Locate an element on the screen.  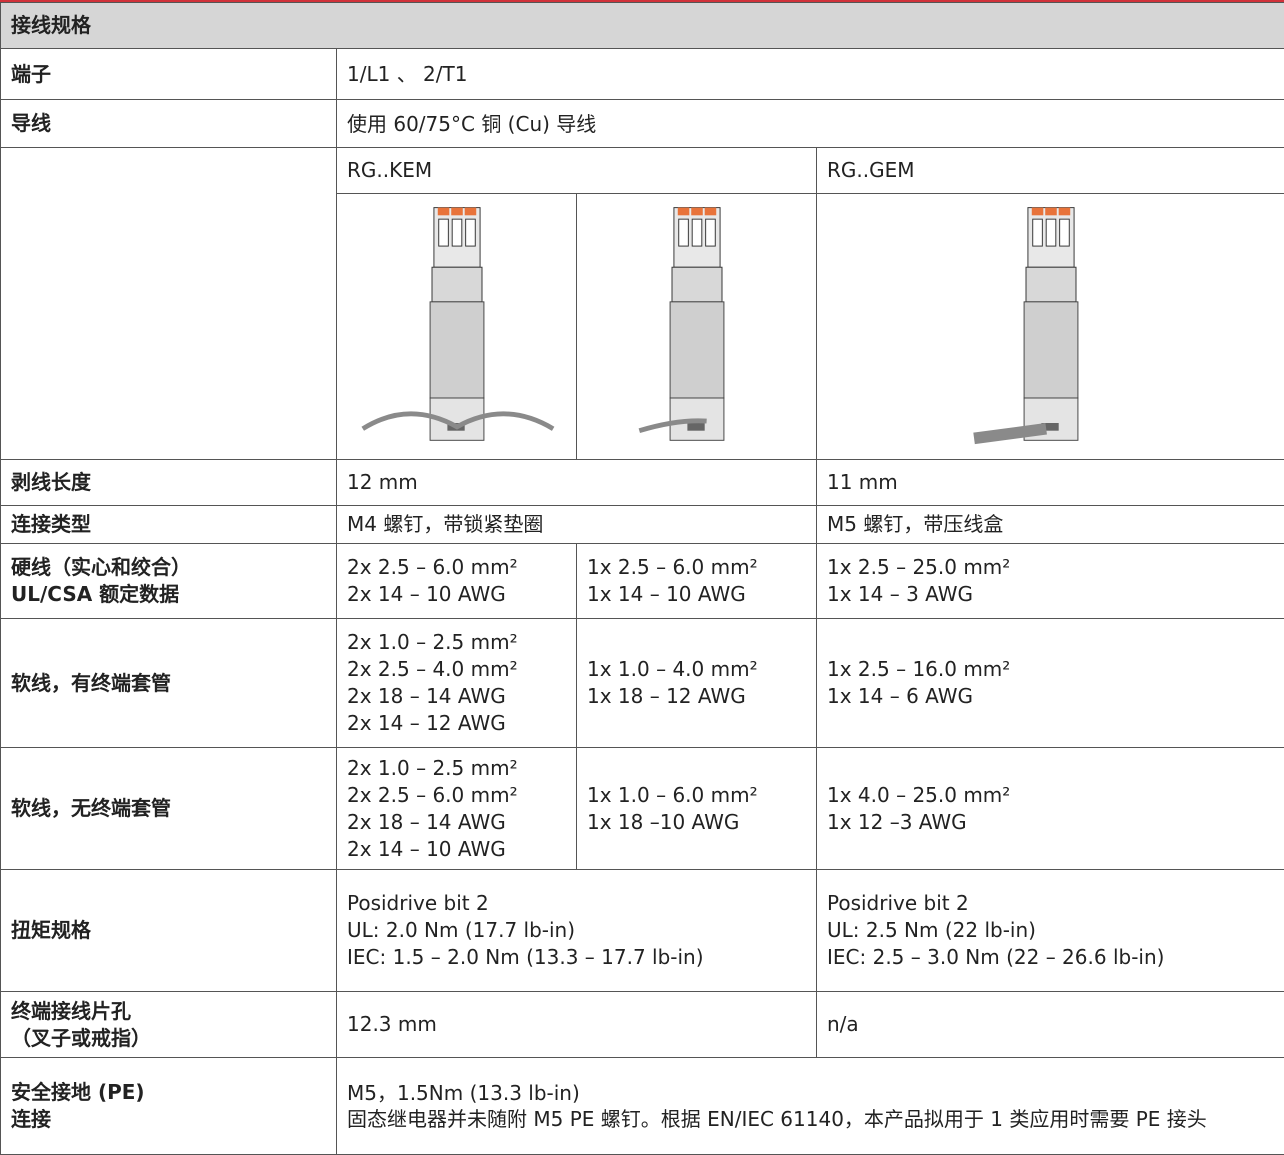
header-row: 接线规格 is located at coordinates (642, 26).